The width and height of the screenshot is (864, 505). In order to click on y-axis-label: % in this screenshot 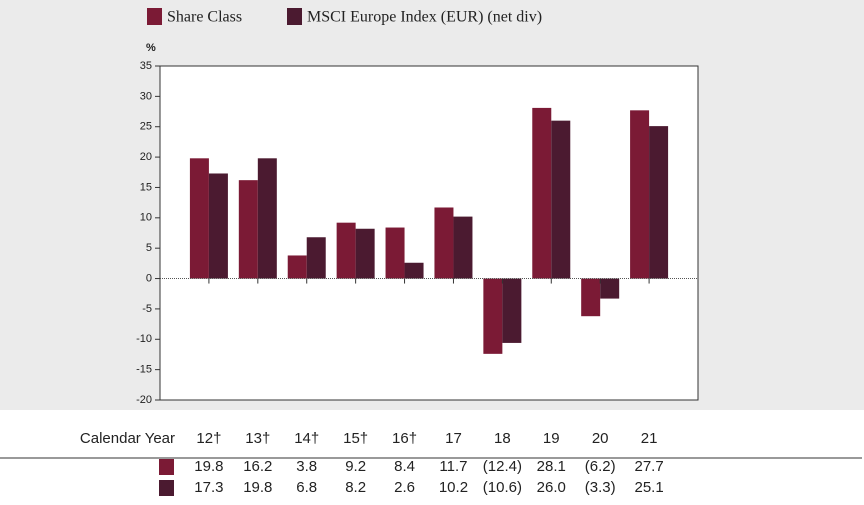, I will do `click(151, 48)`.